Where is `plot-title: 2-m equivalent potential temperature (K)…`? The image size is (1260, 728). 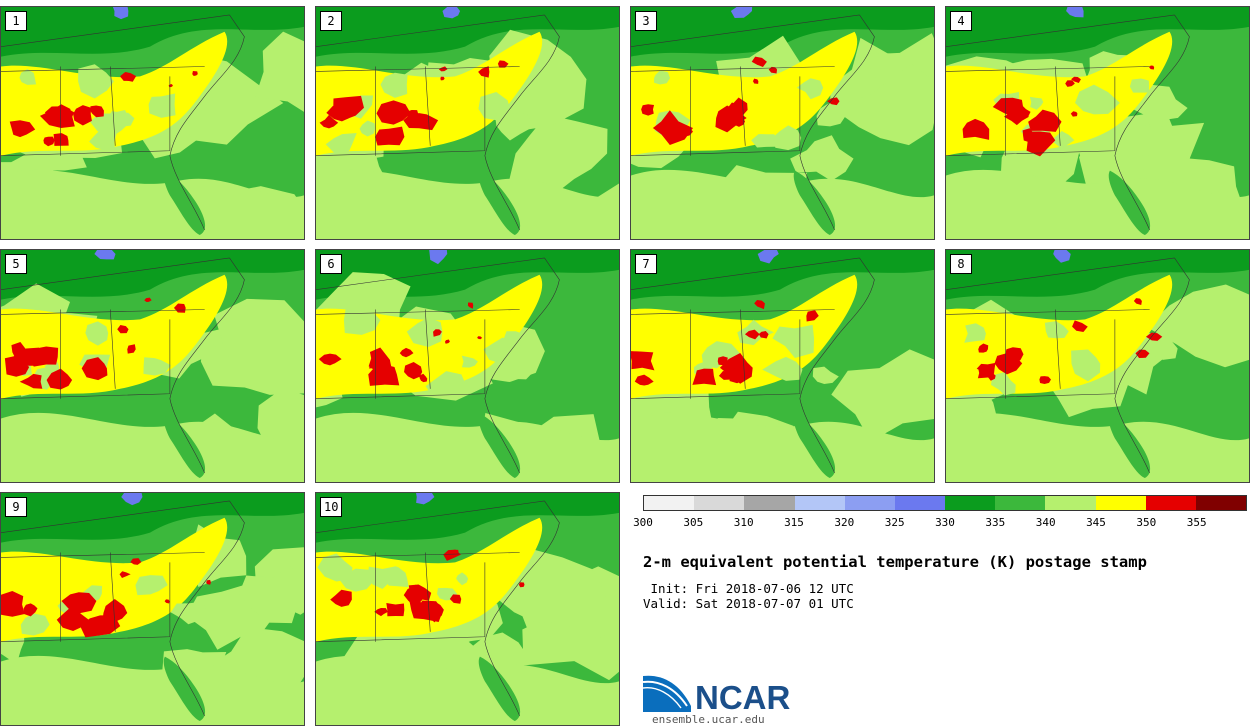 plot-title: 2-m equivalent potential temperature (K)… is located at coordinates (895, 562).